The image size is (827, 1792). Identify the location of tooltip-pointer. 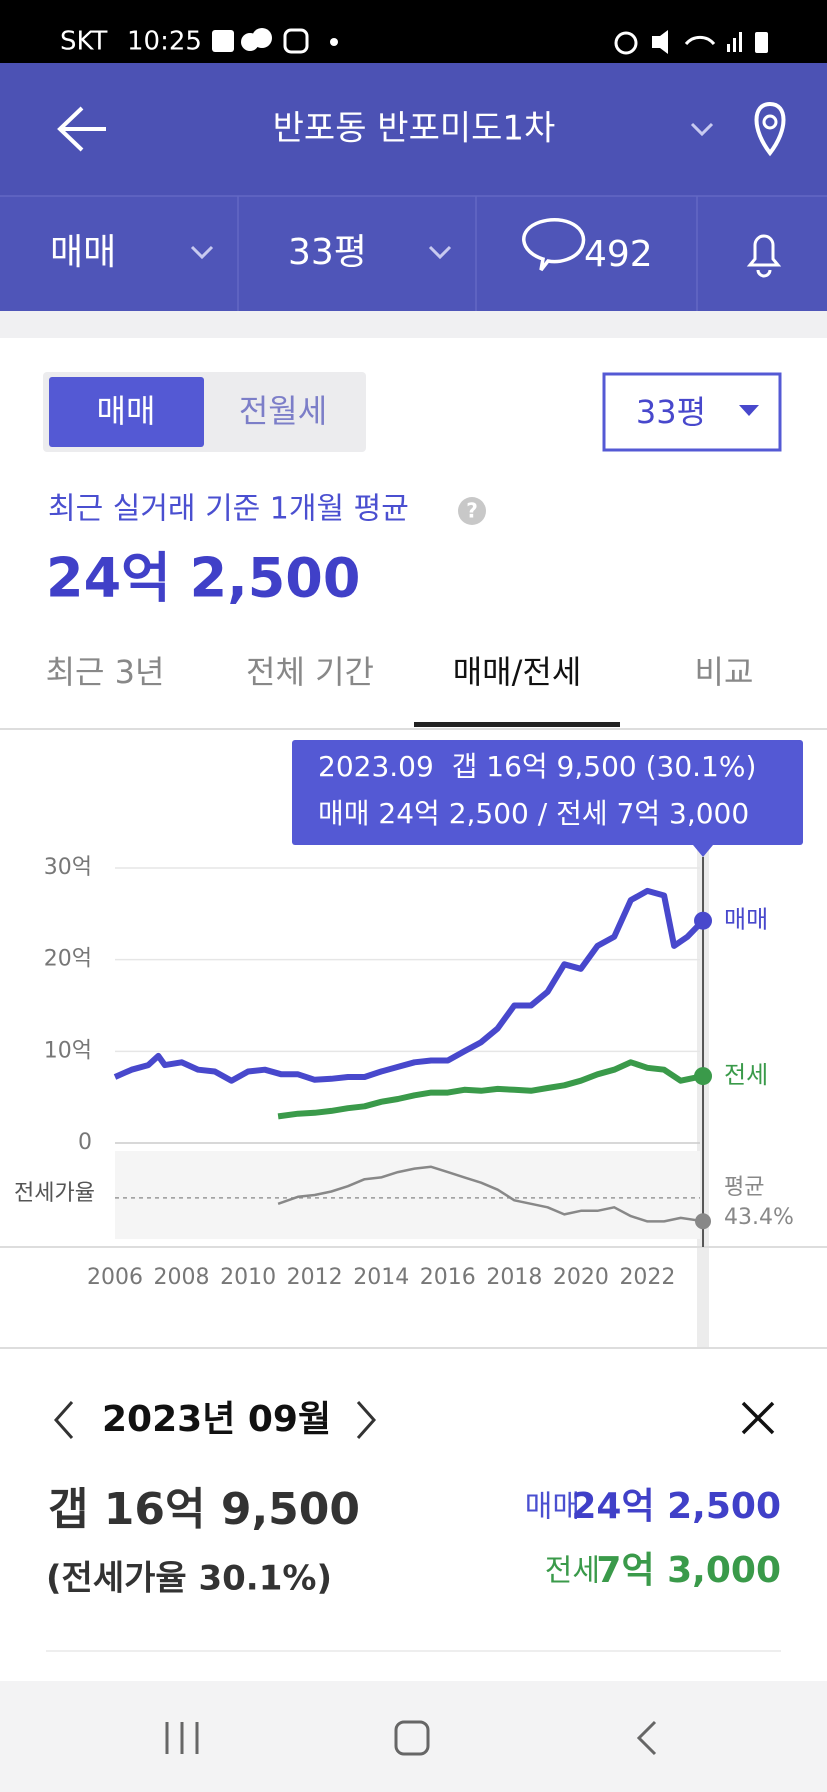
(703, 851).